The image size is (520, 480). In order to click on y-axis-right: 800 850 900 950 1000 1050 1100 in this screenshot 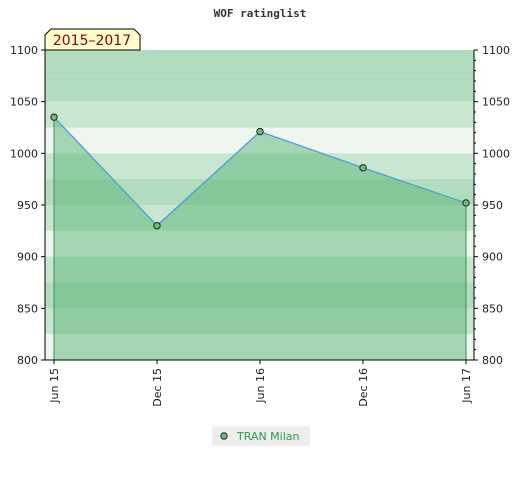, I will do `click(491, 205)`.